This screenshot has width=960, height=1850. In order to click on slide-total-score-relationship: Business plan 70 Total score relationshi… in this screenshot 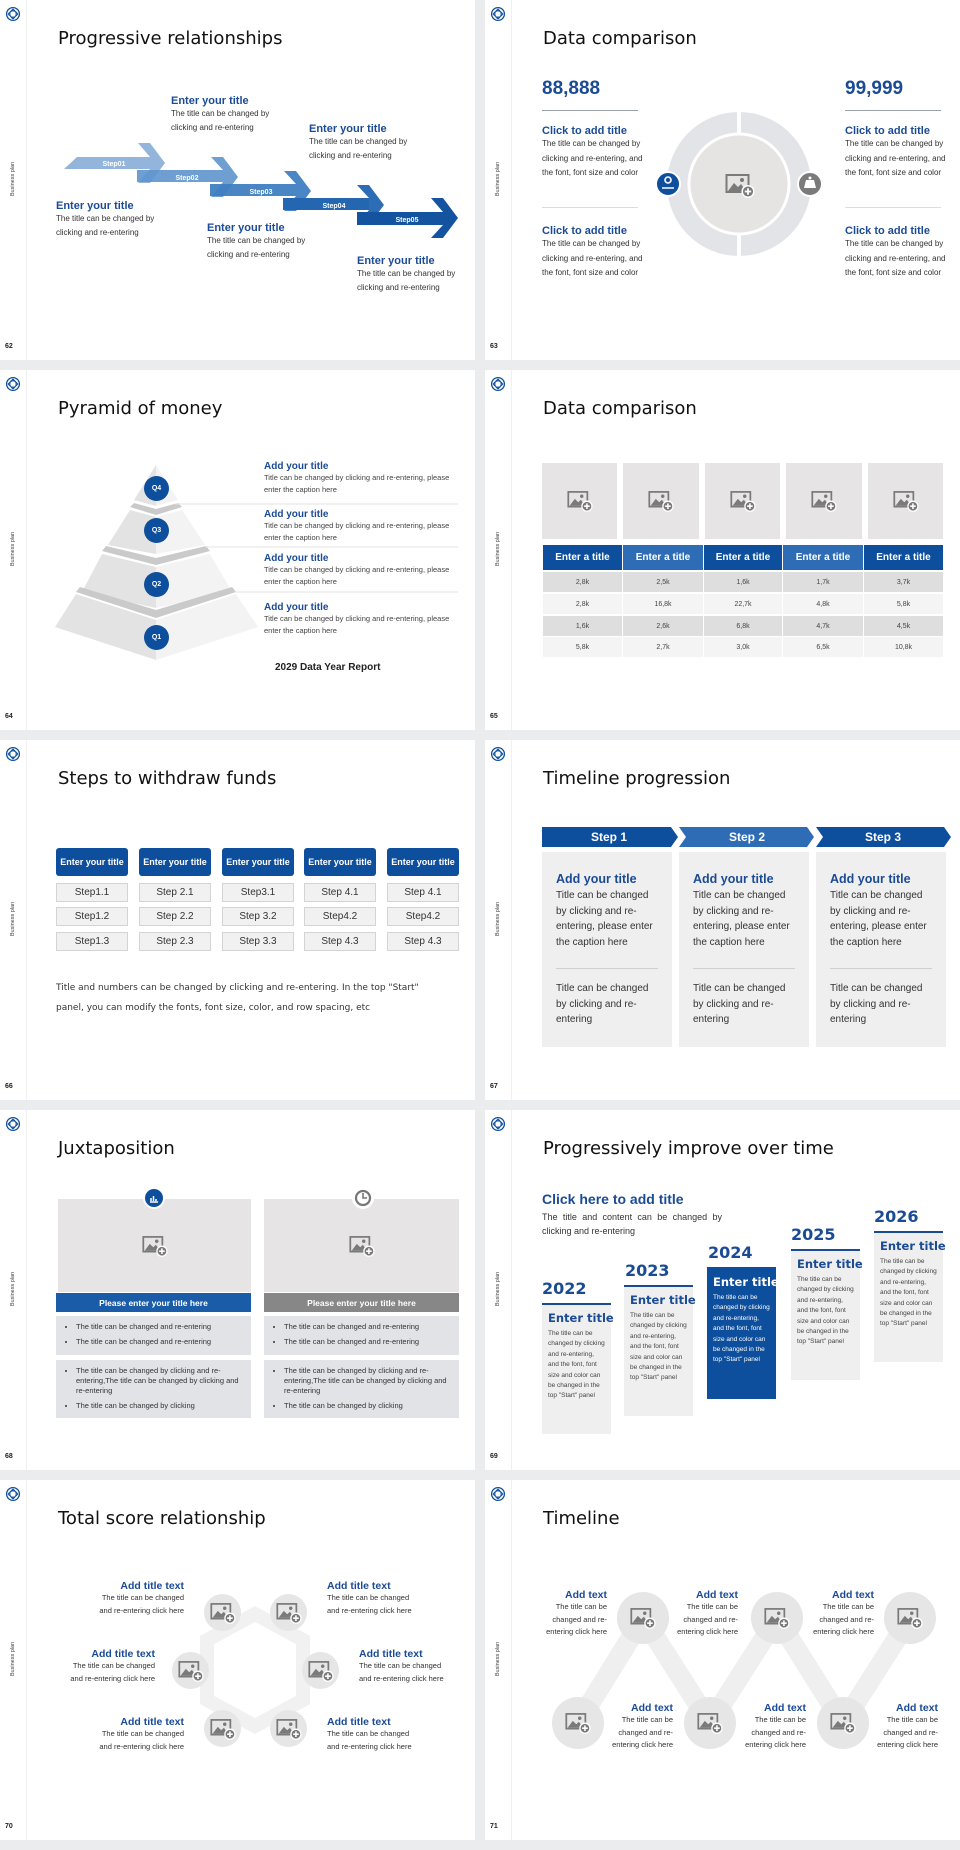, I will do `click(237, 1660)`.